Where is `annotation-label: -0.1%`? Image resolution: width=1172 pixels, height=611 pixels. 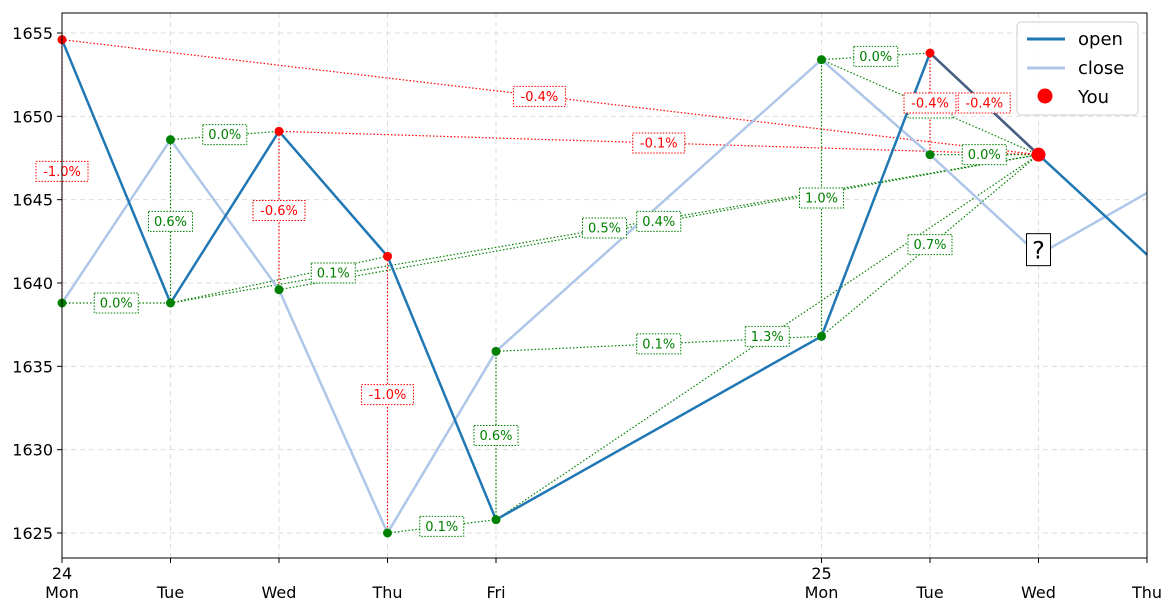 annotation-label: -0.1% is located at coordinates (659, 144).